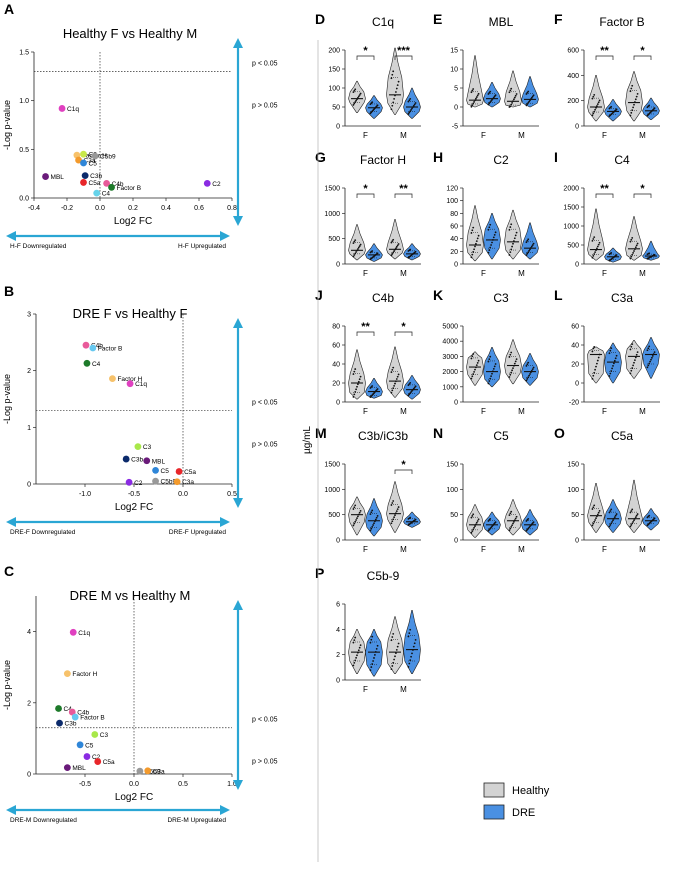 The height and width of the screenshot is (879, 685). Describe the element at coordinates (134, 494) in the screenshot. I see `x-tick-label: -0.5` at that location.